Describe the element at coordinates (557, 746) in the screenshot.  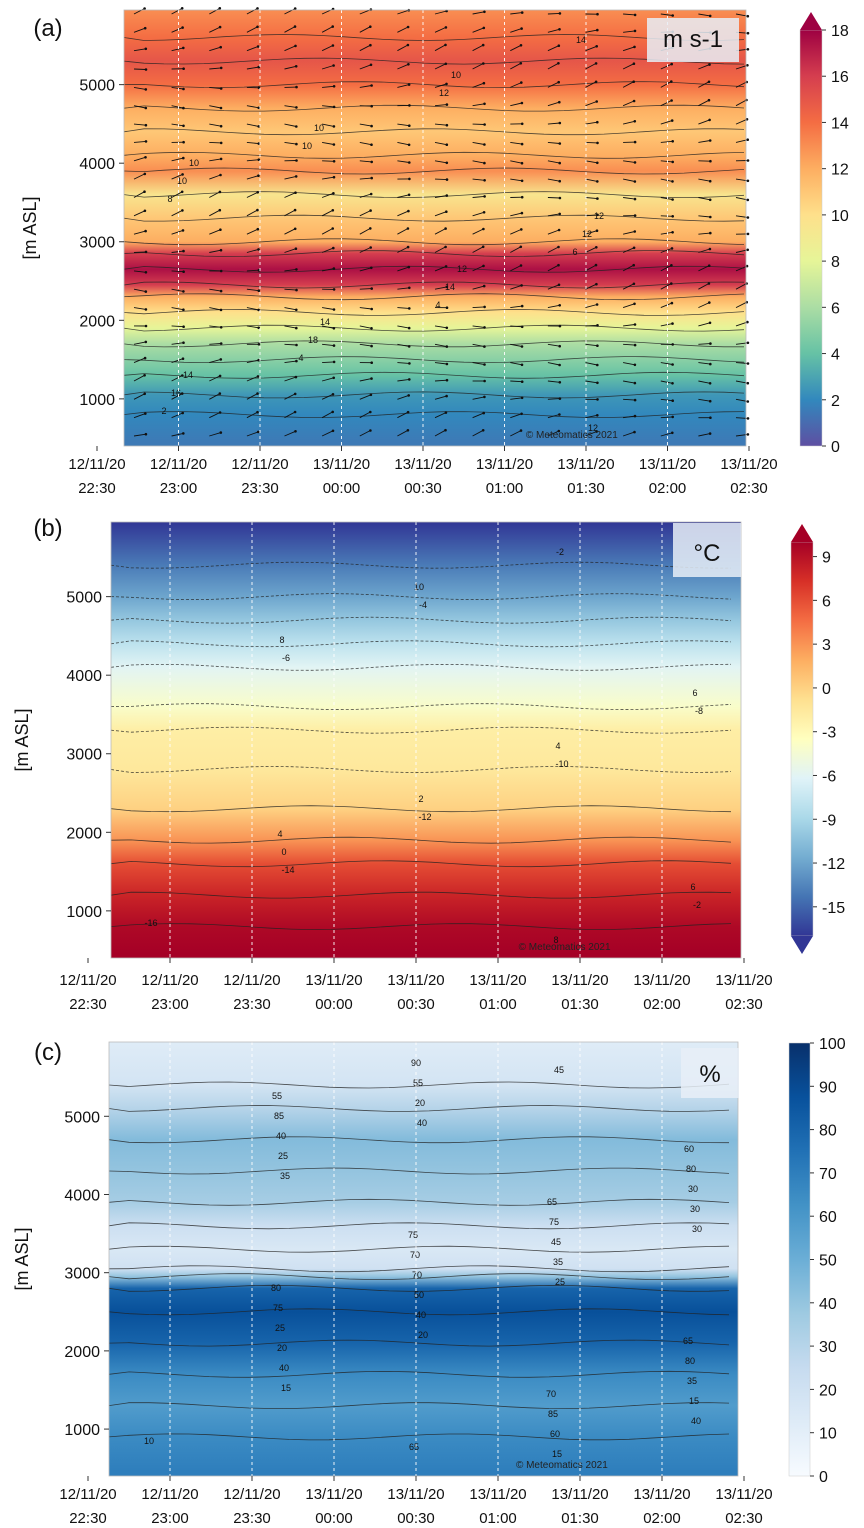
I see `contour-label: 4` at that location.